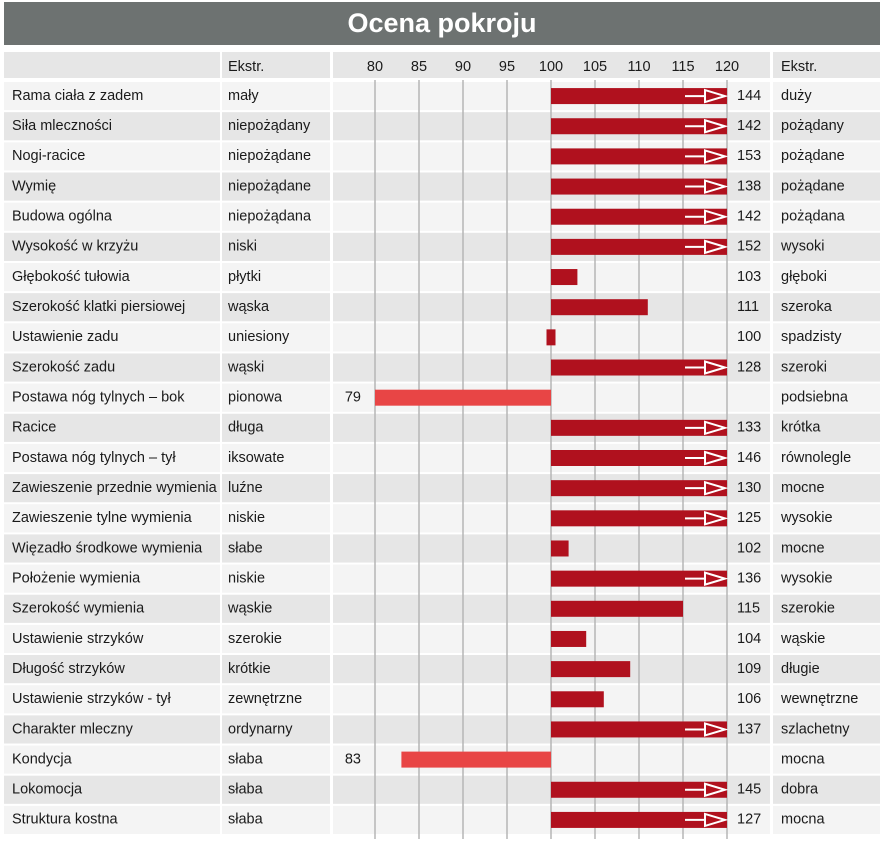  Describe the element at coordinates (353, 398) in the screenshot. I see `value-label: 79` at that location.